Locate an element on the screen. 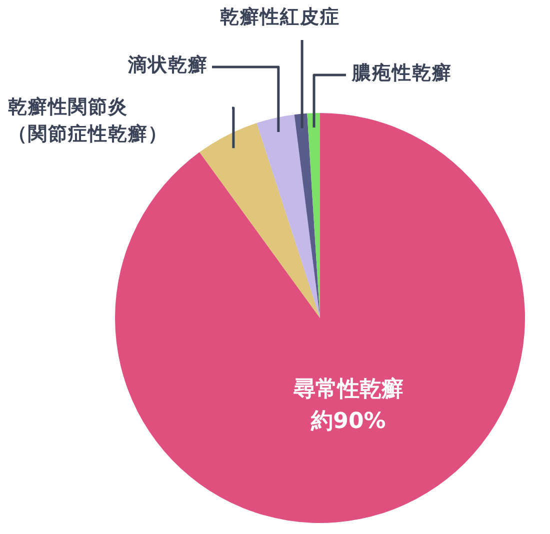 The image size is (550, 534). slice-label: 乾癬性関節炎（関節症性乾癬） is located at coordinates (88, 121).